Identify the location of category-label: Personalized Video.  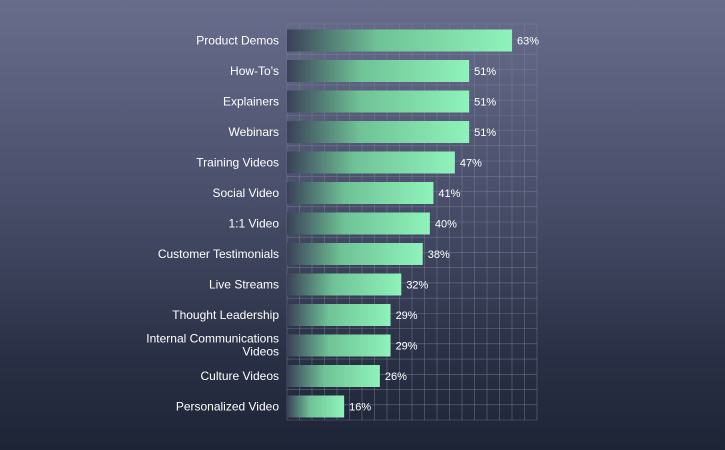
(228, 407).